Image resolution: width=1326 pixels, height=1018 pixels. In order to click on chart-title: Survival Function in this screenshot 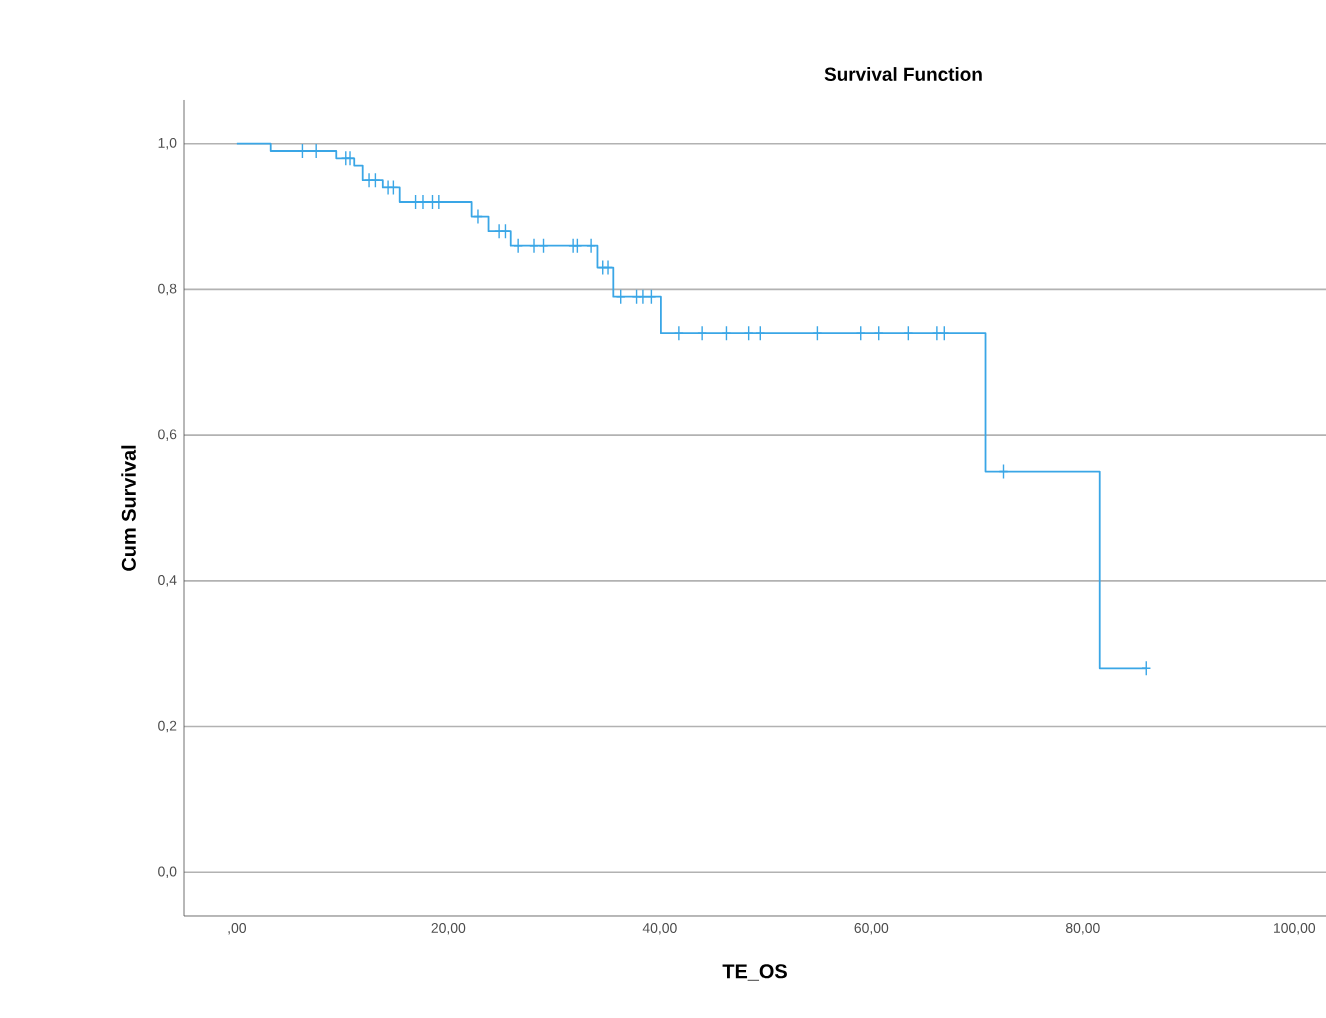, I will do `click(903, 74)`.